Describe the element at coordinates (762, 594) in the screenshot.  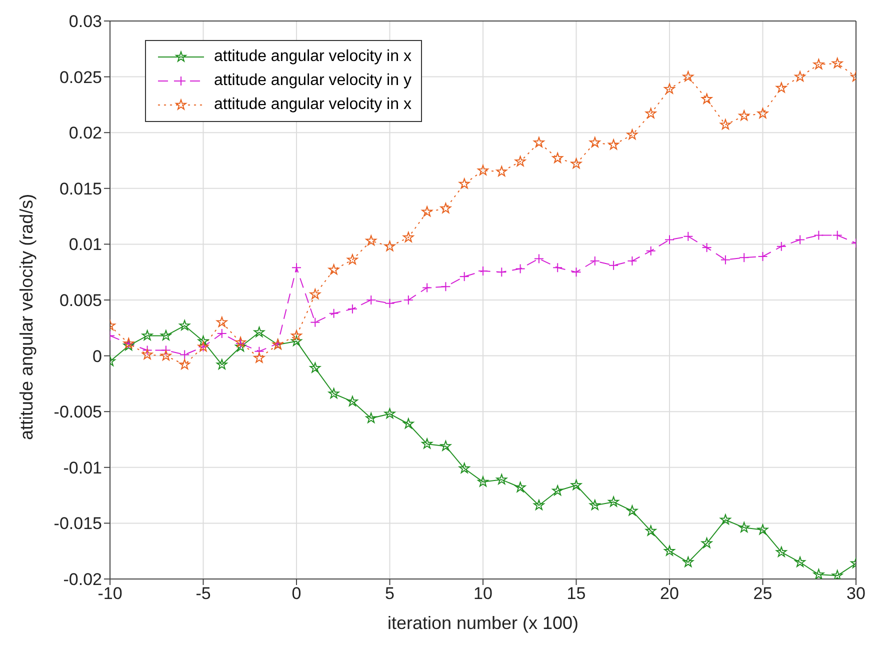
I see `x-tick-label: 25` at that location.